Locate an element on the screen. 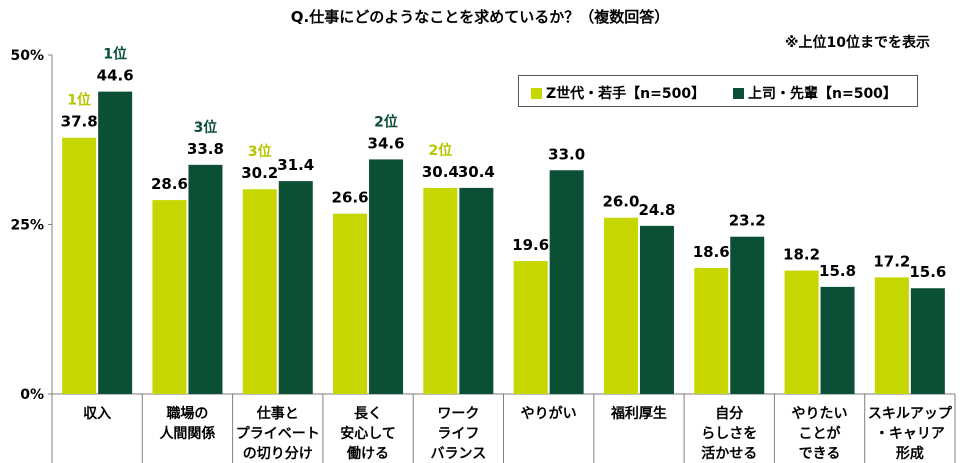  category-label: ・キャリア is located at coordinates (910, 434).